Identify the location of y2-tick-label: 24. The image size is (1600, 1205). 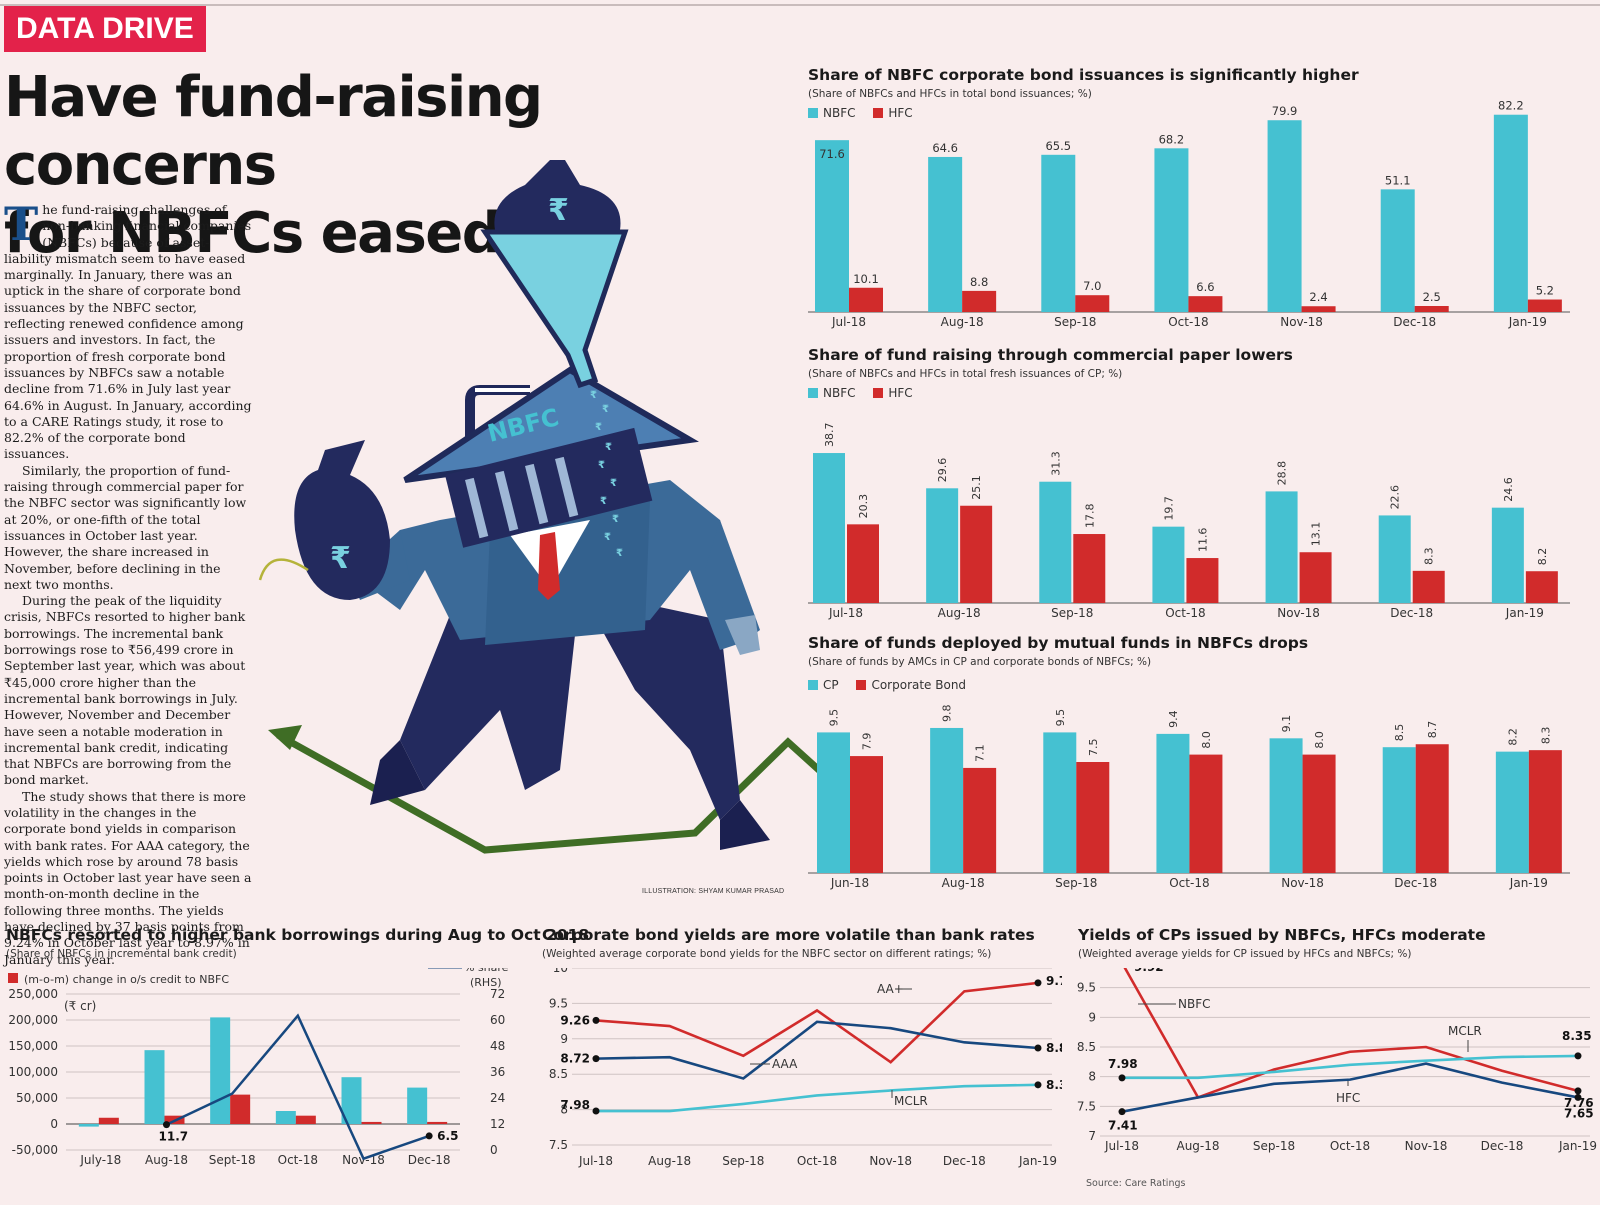
(497, 1098).